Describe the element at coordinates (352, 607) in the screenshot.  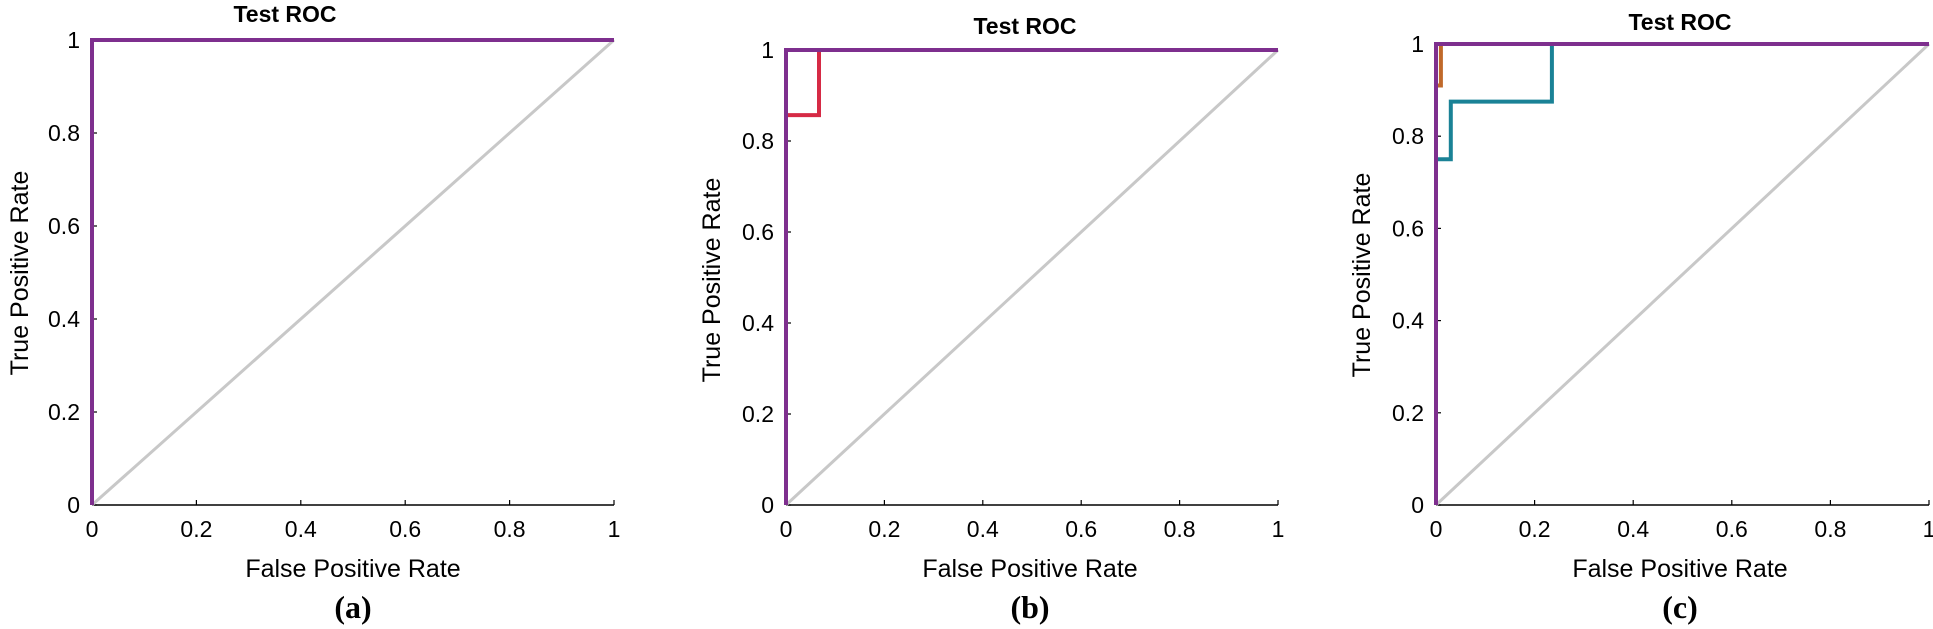
I see `panel-label: (a)` at that location.